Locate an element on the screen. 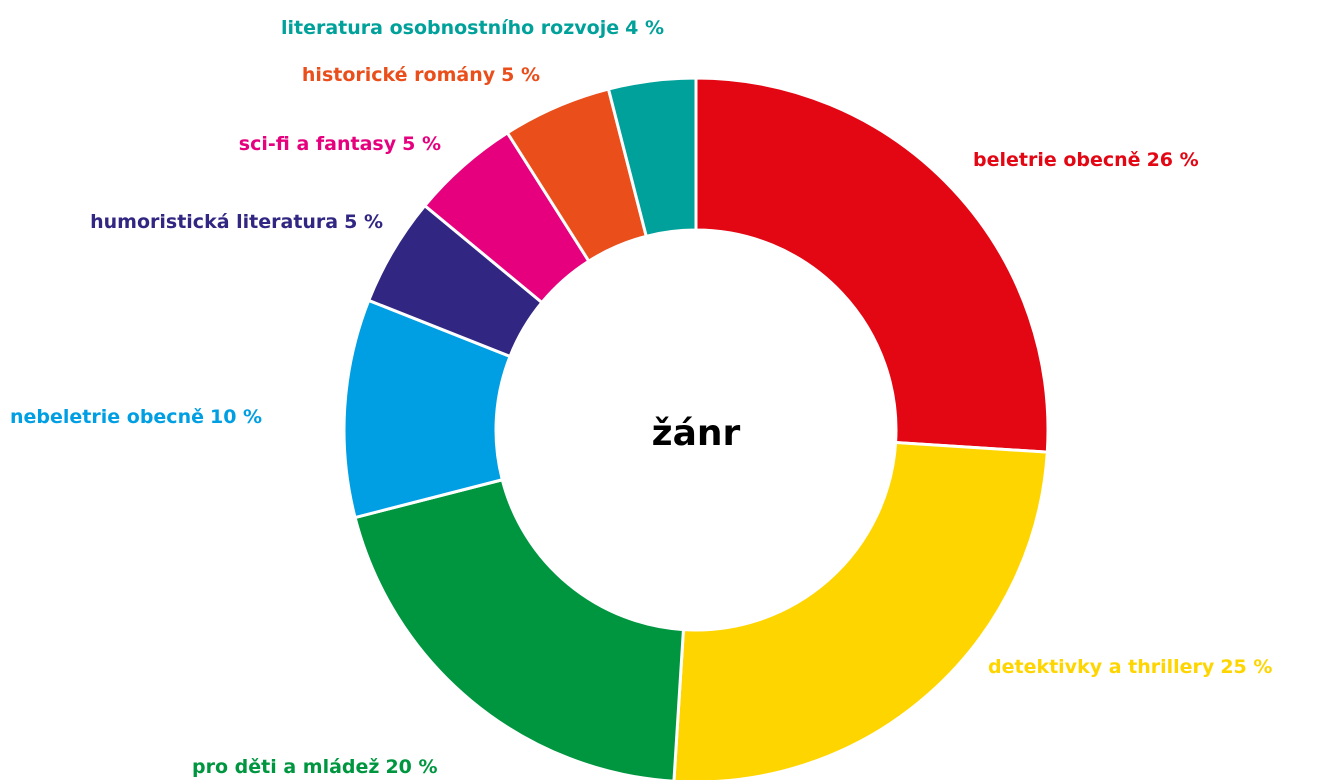  value-label: 26 % is located at coordinates (1173, 160).